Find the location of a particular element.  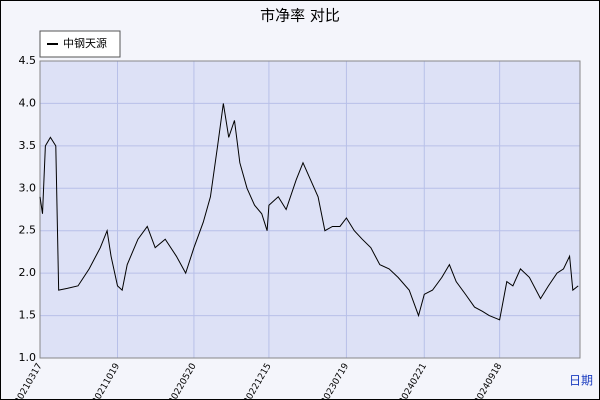

y-tick-label: 2.0 is located at coordinates (28, 272).